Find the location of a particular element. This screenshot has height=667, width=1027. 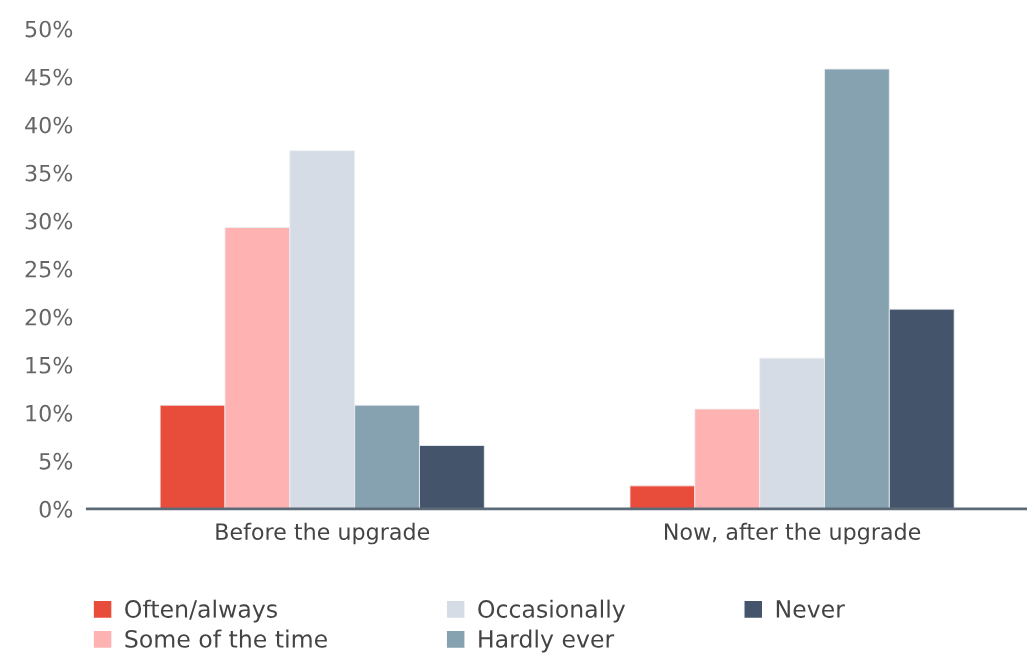

y-tick-label: 45% is located at coordinates (49, 77).